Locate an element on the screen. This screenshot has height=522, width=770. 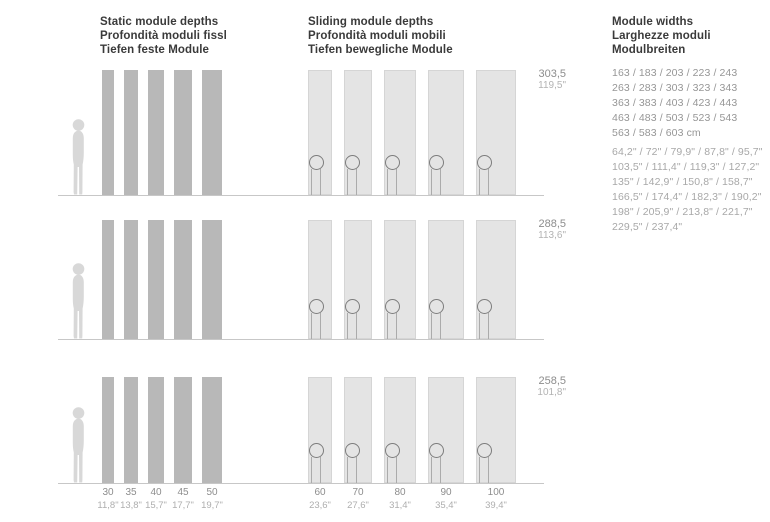
header-line-it: Larghezze moduli is located at coordinates (661, 36).